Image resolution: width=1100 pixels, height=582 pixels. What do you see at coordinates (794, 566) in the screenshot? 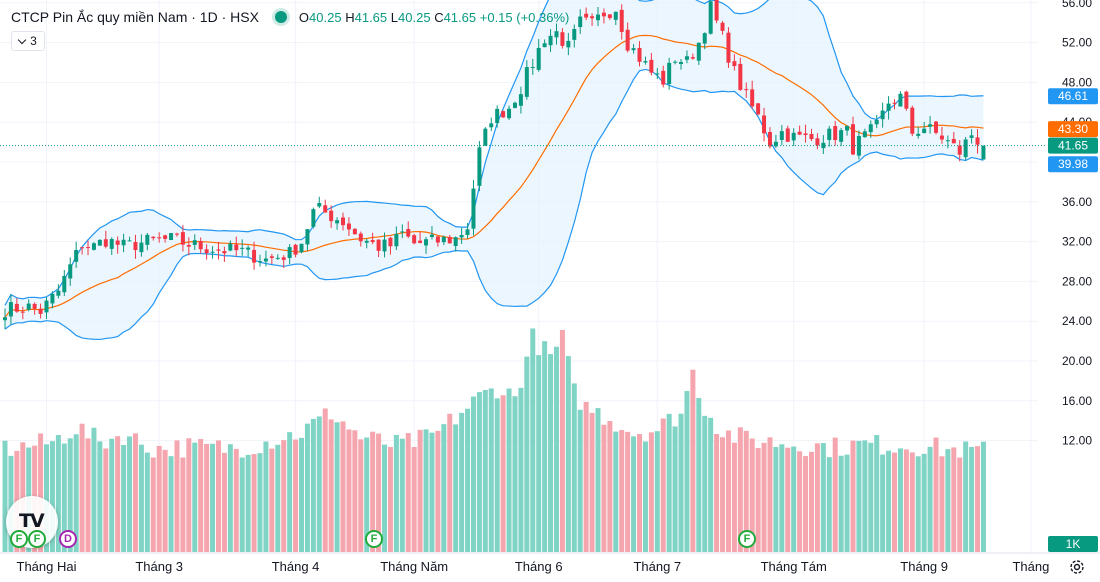
I see `x-tick-label: Tháng Tám` at bounding box center [794, 566].